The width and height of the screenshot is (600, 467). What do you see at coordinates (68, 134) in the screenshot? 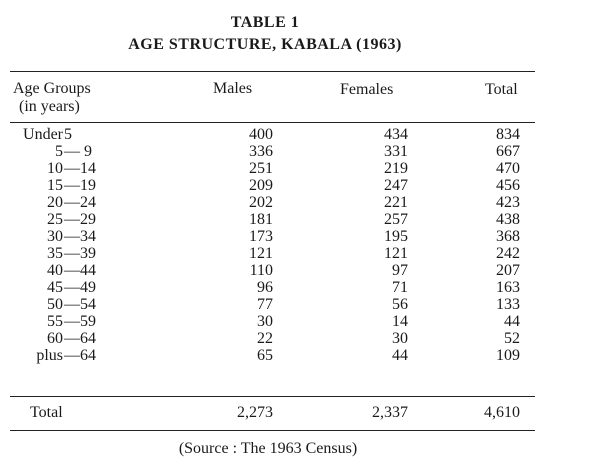
I see `age-group-end: 5` at bounding box center [68, 134].